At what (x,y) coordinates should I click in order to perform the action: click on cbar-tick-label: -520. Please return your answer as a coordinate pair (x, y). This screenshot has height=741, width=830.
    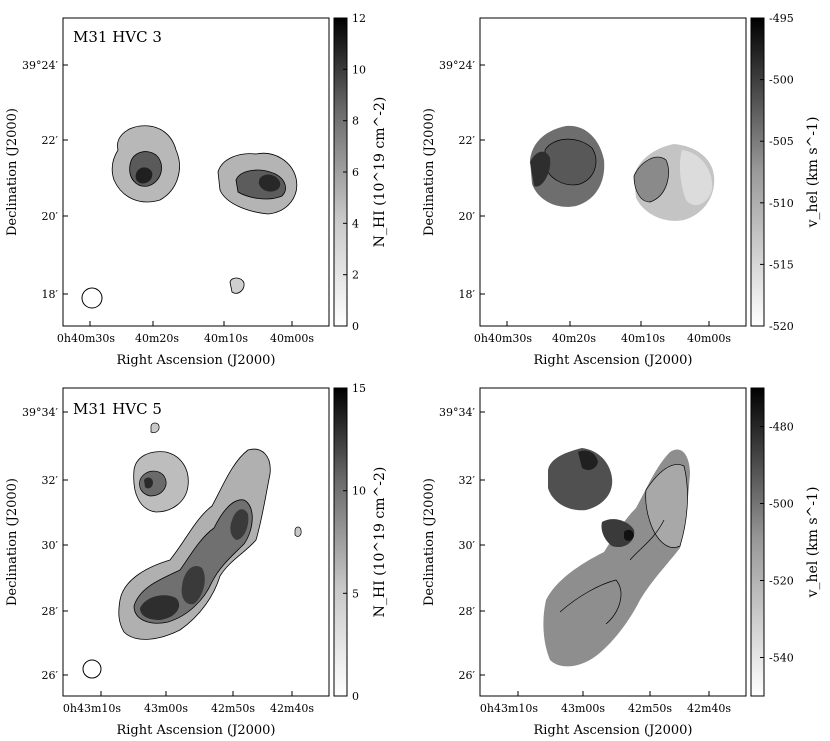
    Looking at the image, I should click on (781, 326).